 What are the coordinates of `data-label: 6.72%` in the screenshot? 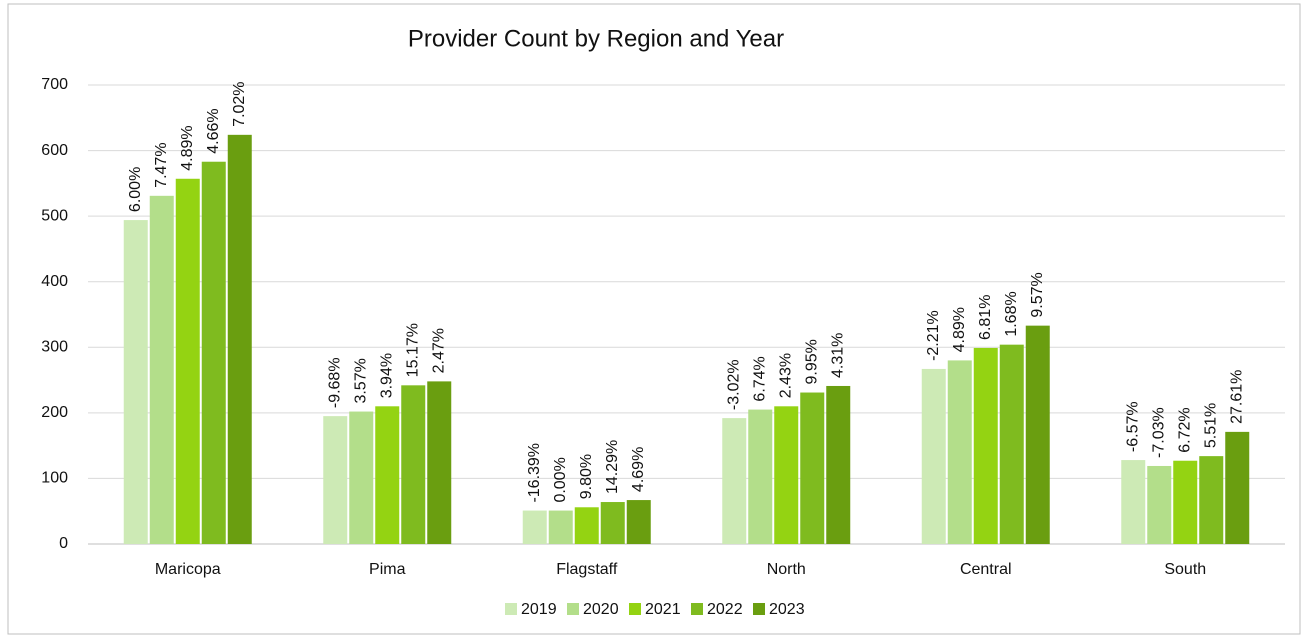 It's located at (1184, 429).